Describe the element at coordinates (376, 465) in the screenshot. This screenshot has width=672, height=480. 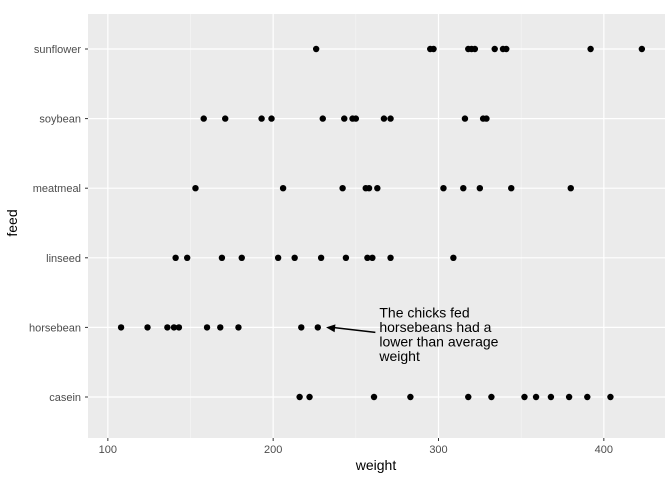
I see `x-axis-title: weight` at that location.